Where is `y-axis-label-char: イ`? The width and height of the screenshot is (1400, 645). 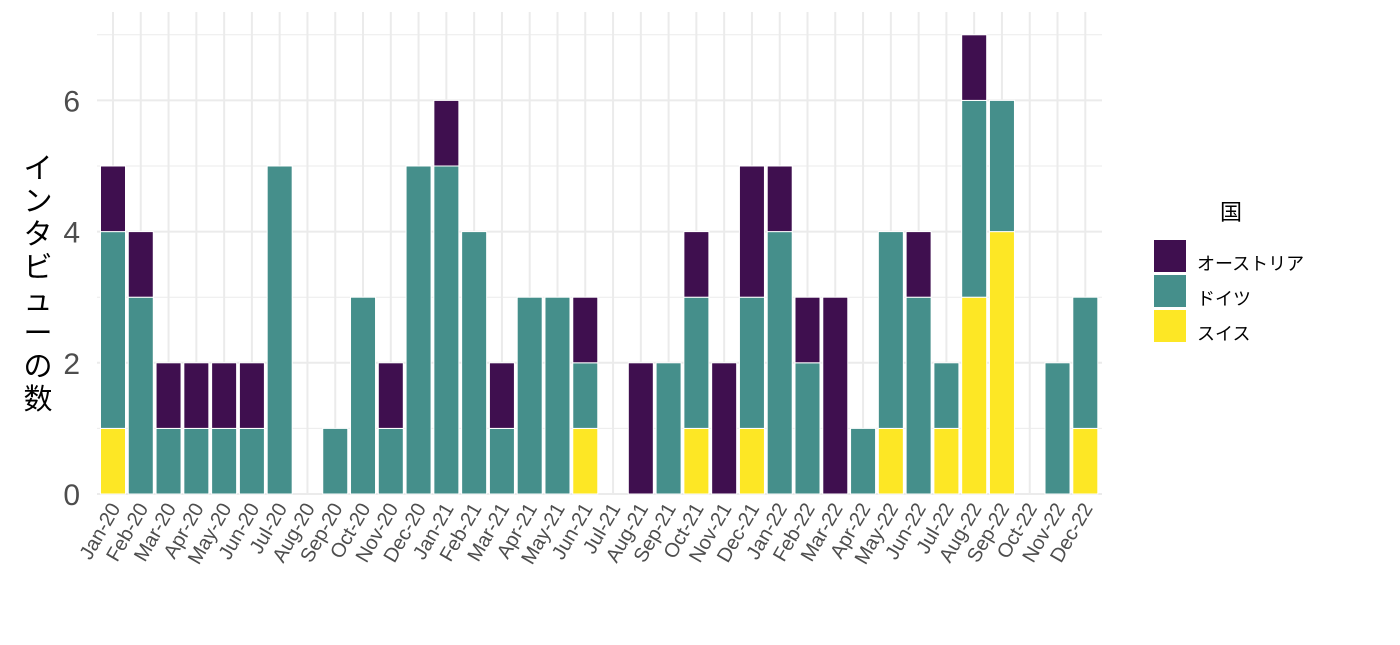
y-axis-label-char: イ is located at coordinates (37, 168).